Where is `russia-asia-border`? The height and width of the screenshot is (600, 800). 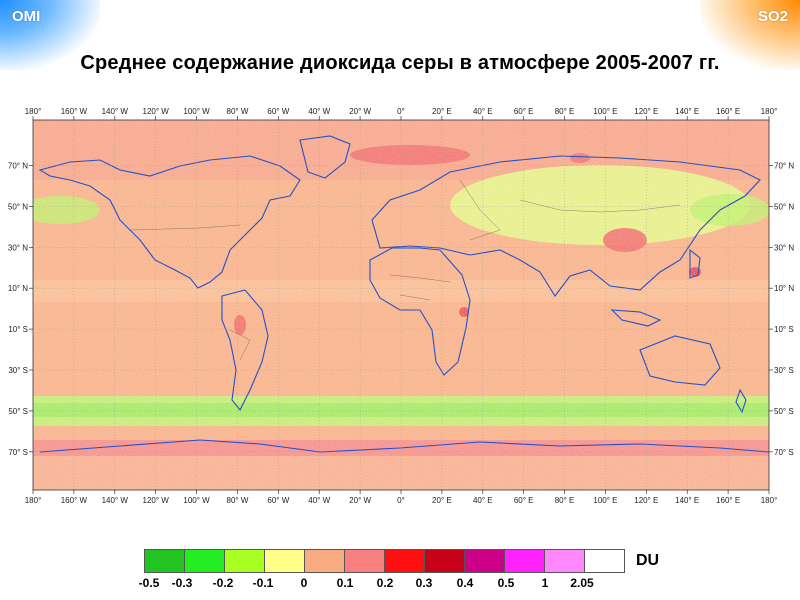 russia-asia-border is located at coordinates (600, 206).